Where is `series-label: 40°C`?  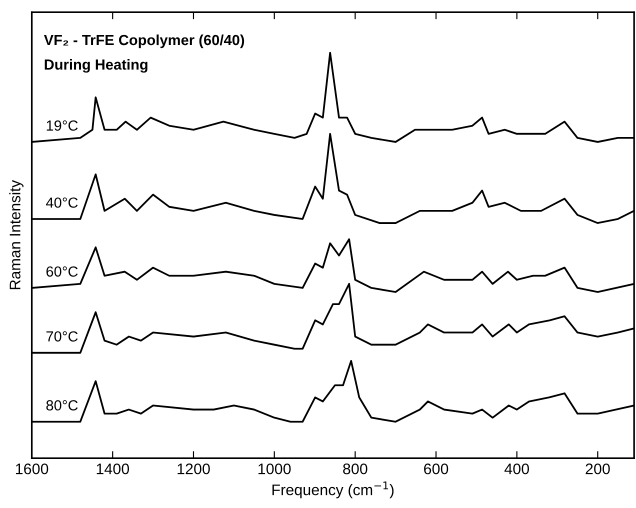
series-label: 40°C is located at coordinates (62, 202).